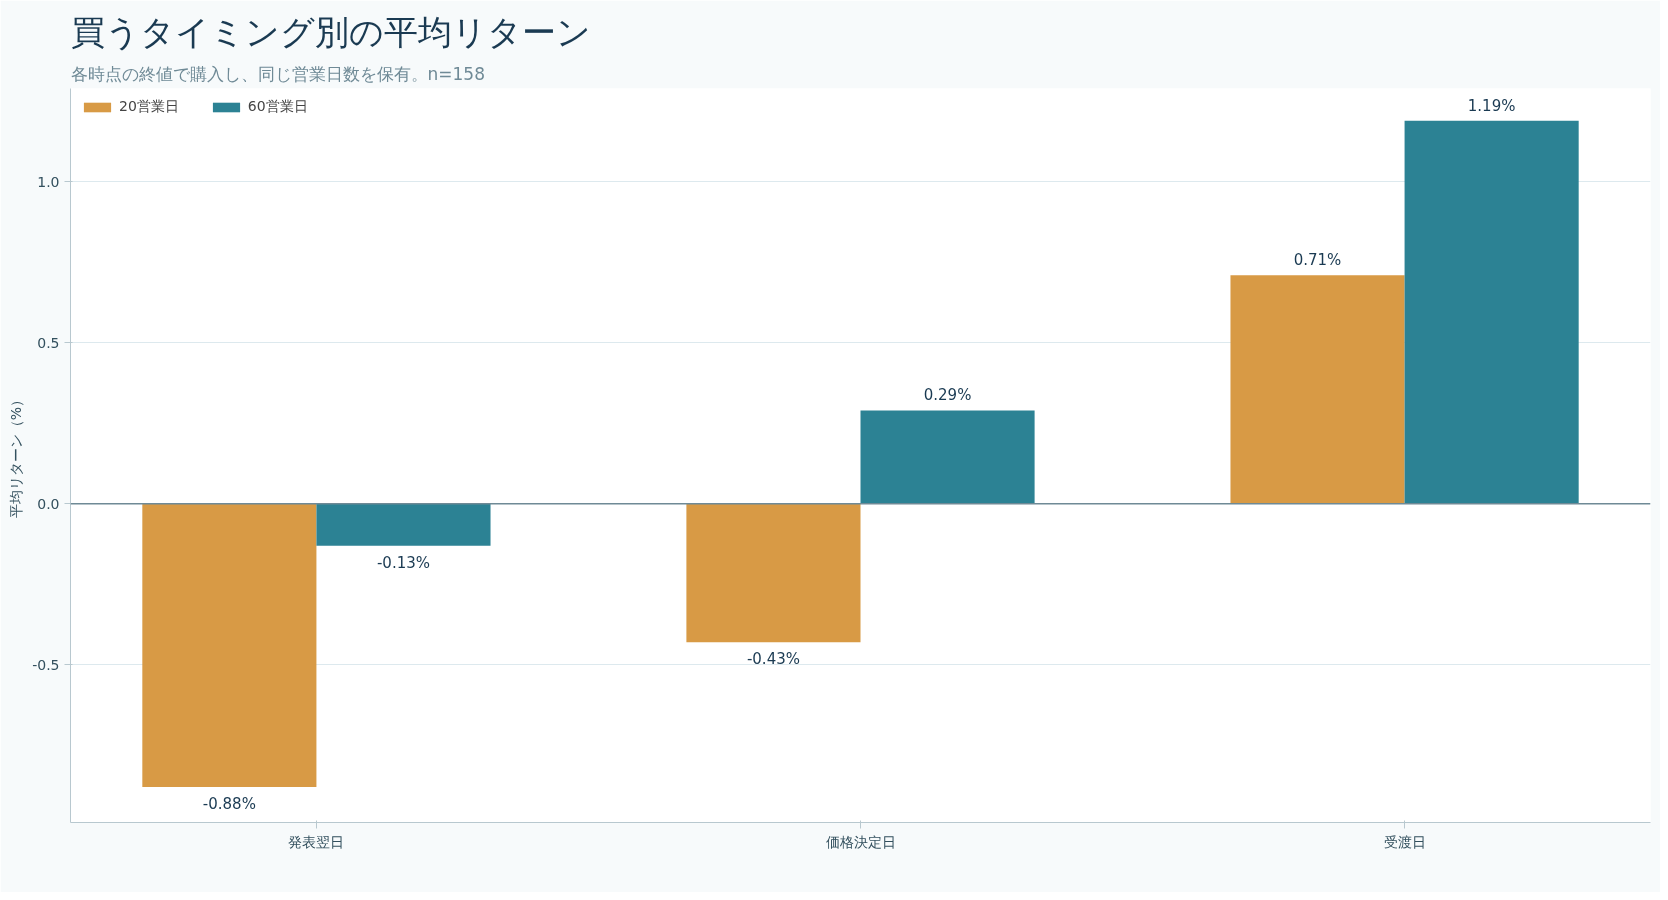 The width and height of the screenshot is (1668, 900). Describe the element at coordinates (773, 659) in the screenshot. I see `data-label: -0.43%` at that location.